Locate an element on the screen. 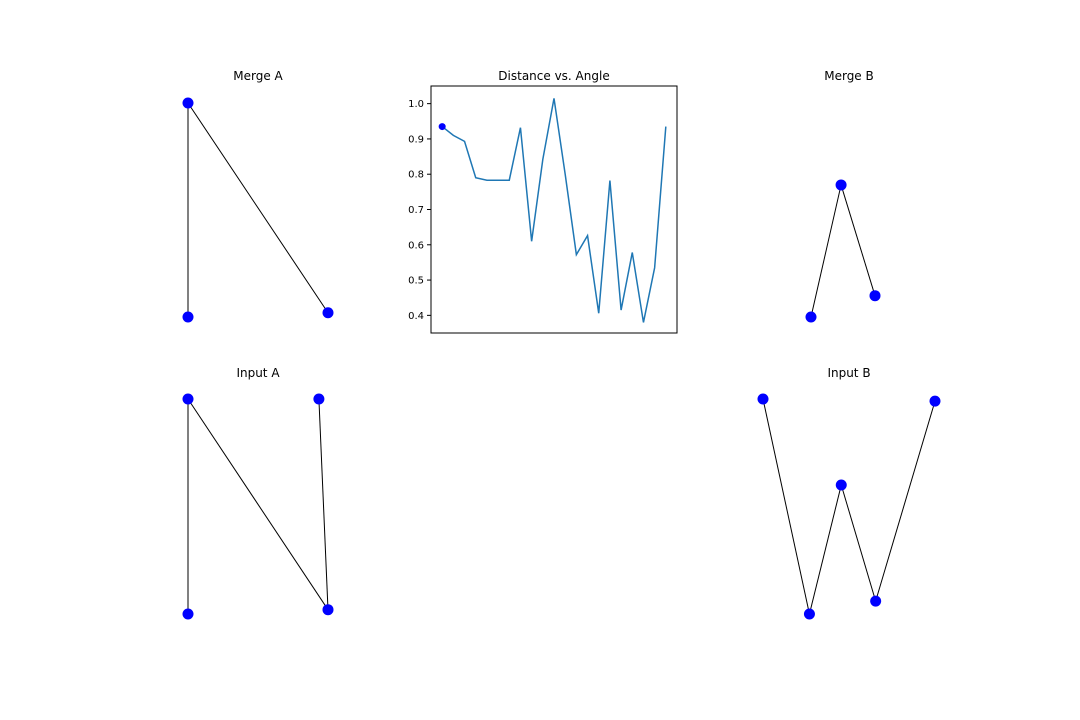 The width and height of the screenshot is (1080, 720). panel-distance-angle: Distance vs. Angle 0.4 0.5 0.6 0.7 0.8 0.9 1.0 is located at coordinates (543, 201).